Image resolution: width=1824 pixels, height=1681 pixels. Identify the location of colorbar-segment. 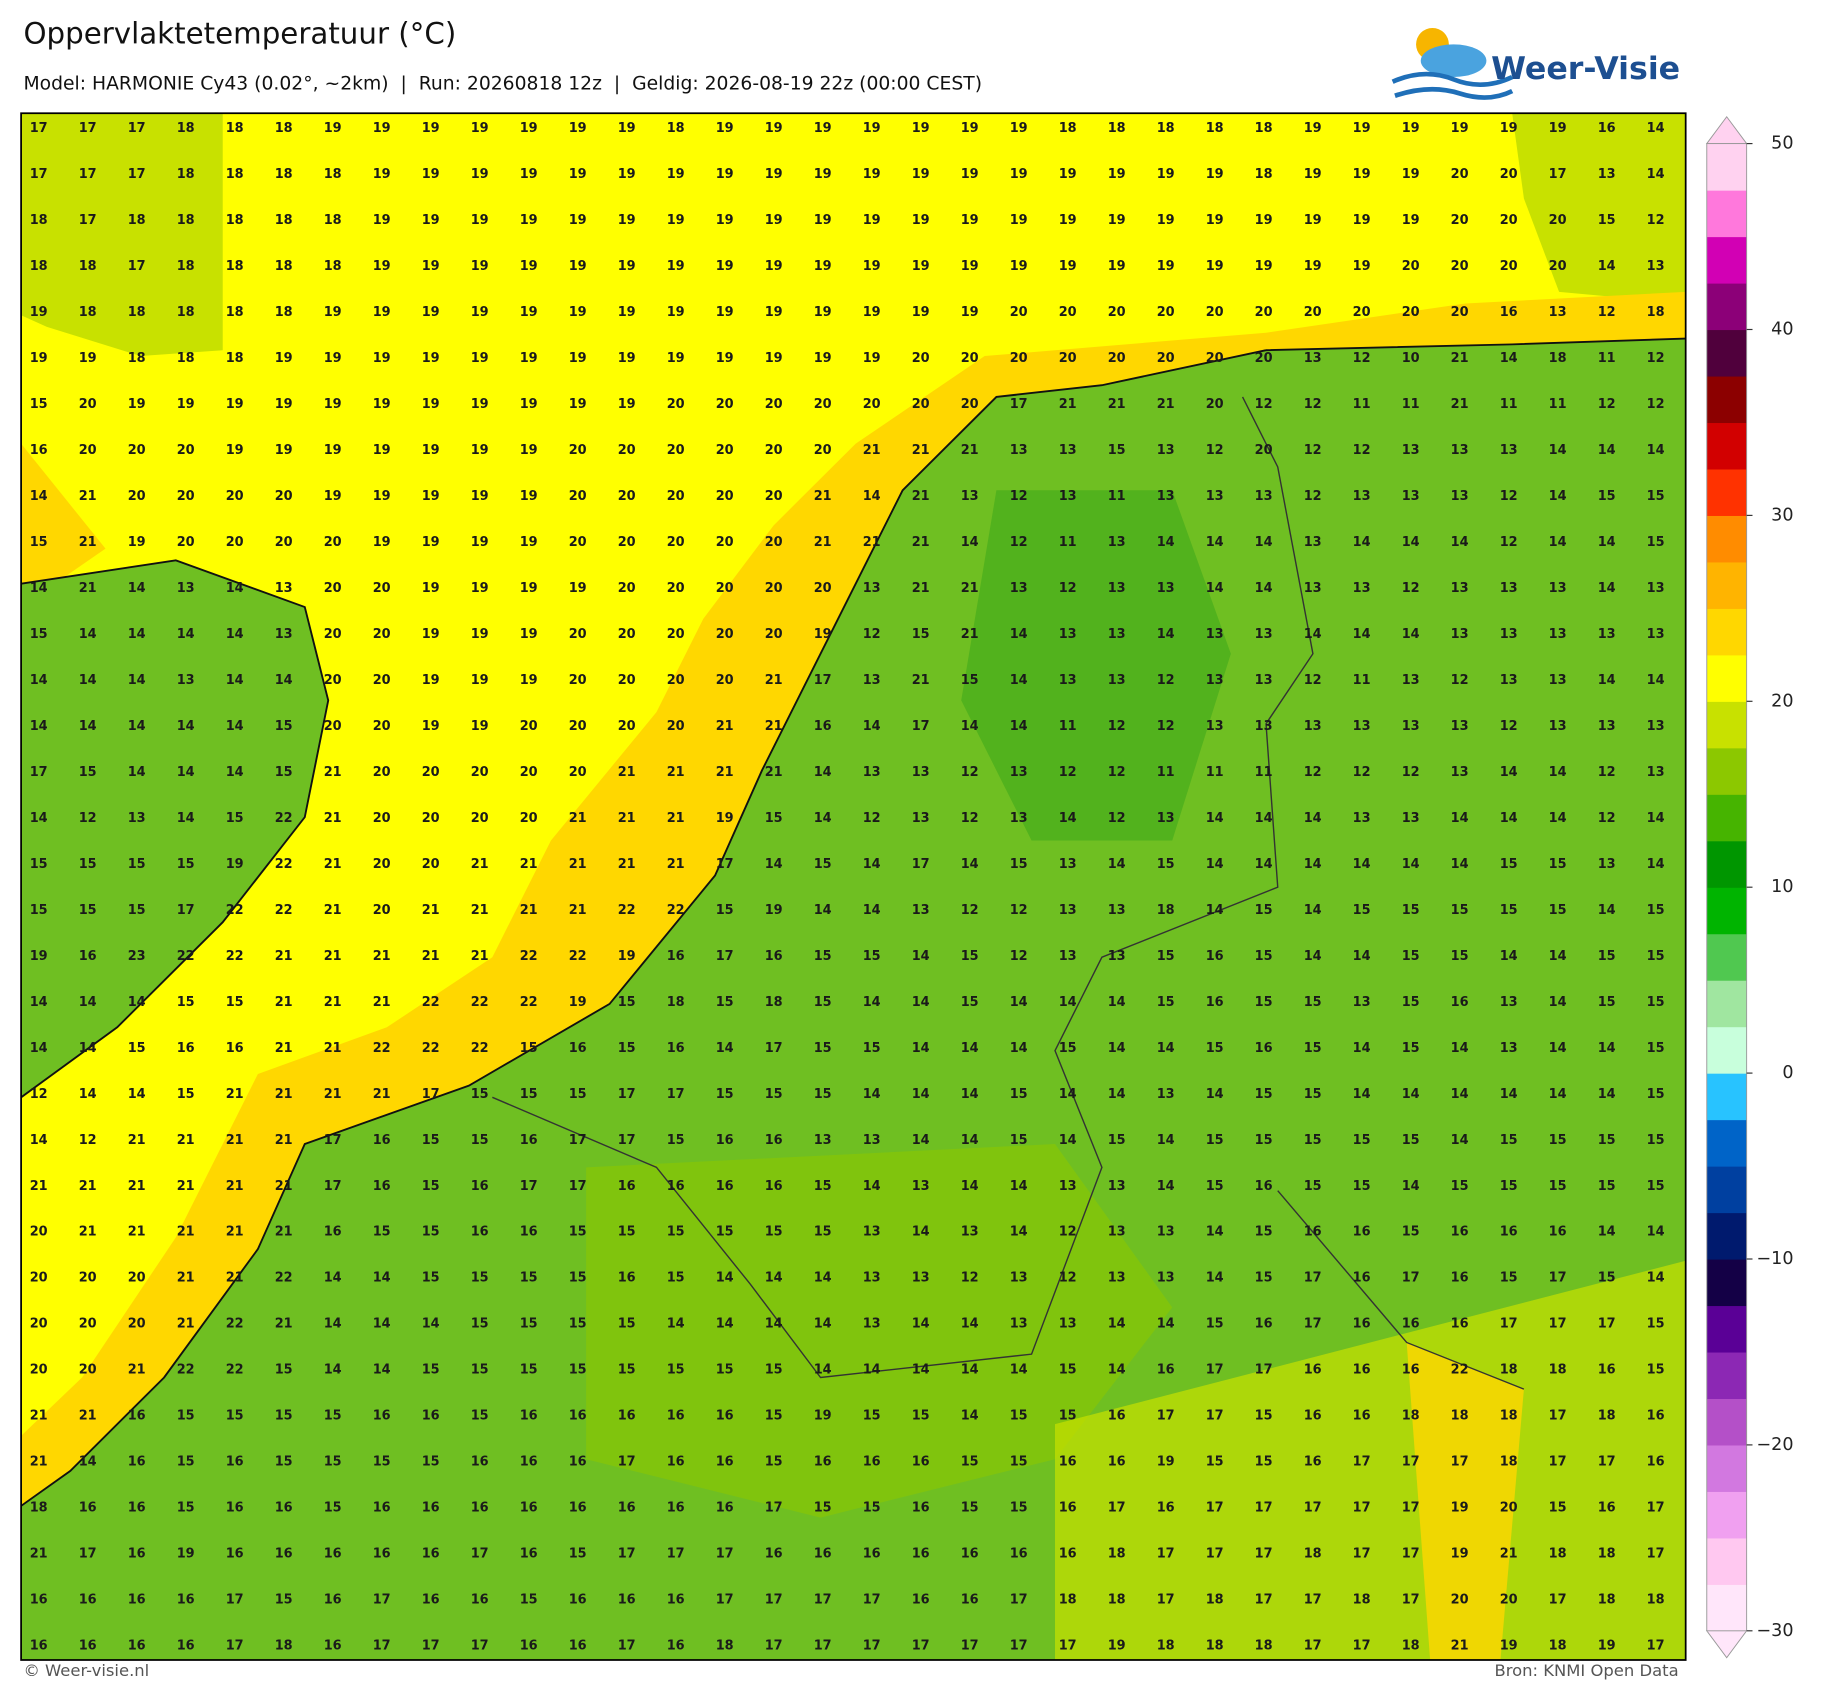
(1726, 678).